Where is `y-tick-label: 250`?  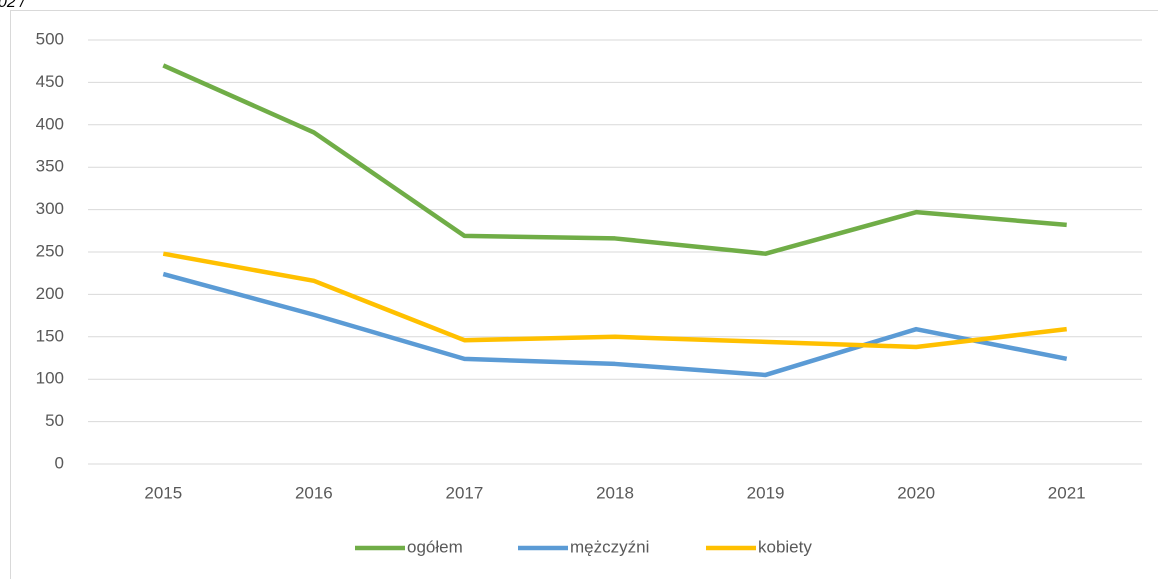 y-tick-label: 250 is located at coordinates (50, 250).